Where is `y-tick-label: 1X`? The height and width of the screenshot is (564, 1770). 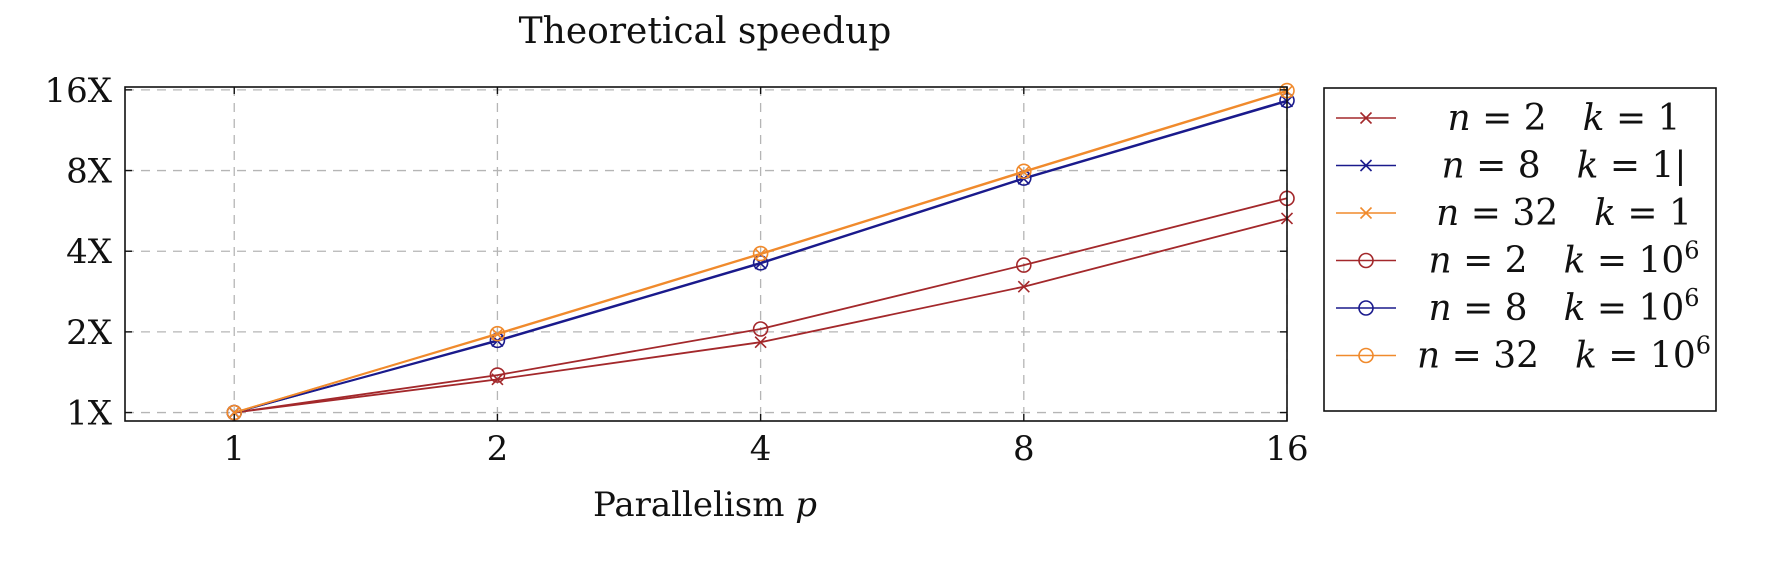
y-tick-label: 1X is located at coordinates (89, 414).